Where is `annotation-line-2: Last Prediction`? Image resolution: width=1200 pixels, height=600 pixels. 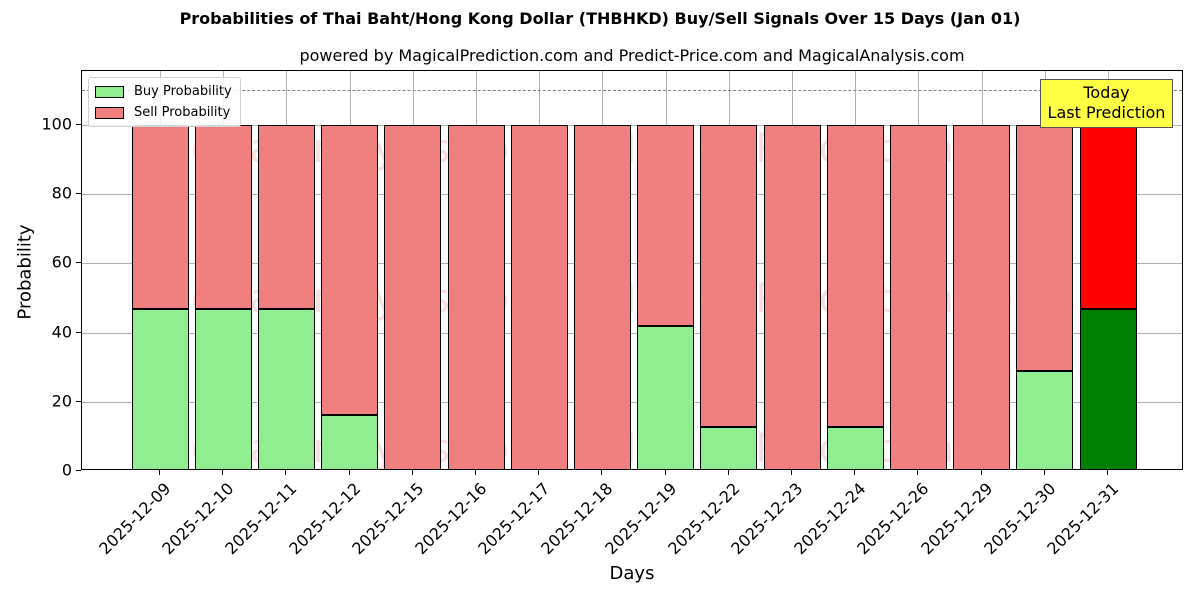 annotation-line-2: Last Prediction is located at coordinates (1106, 112).